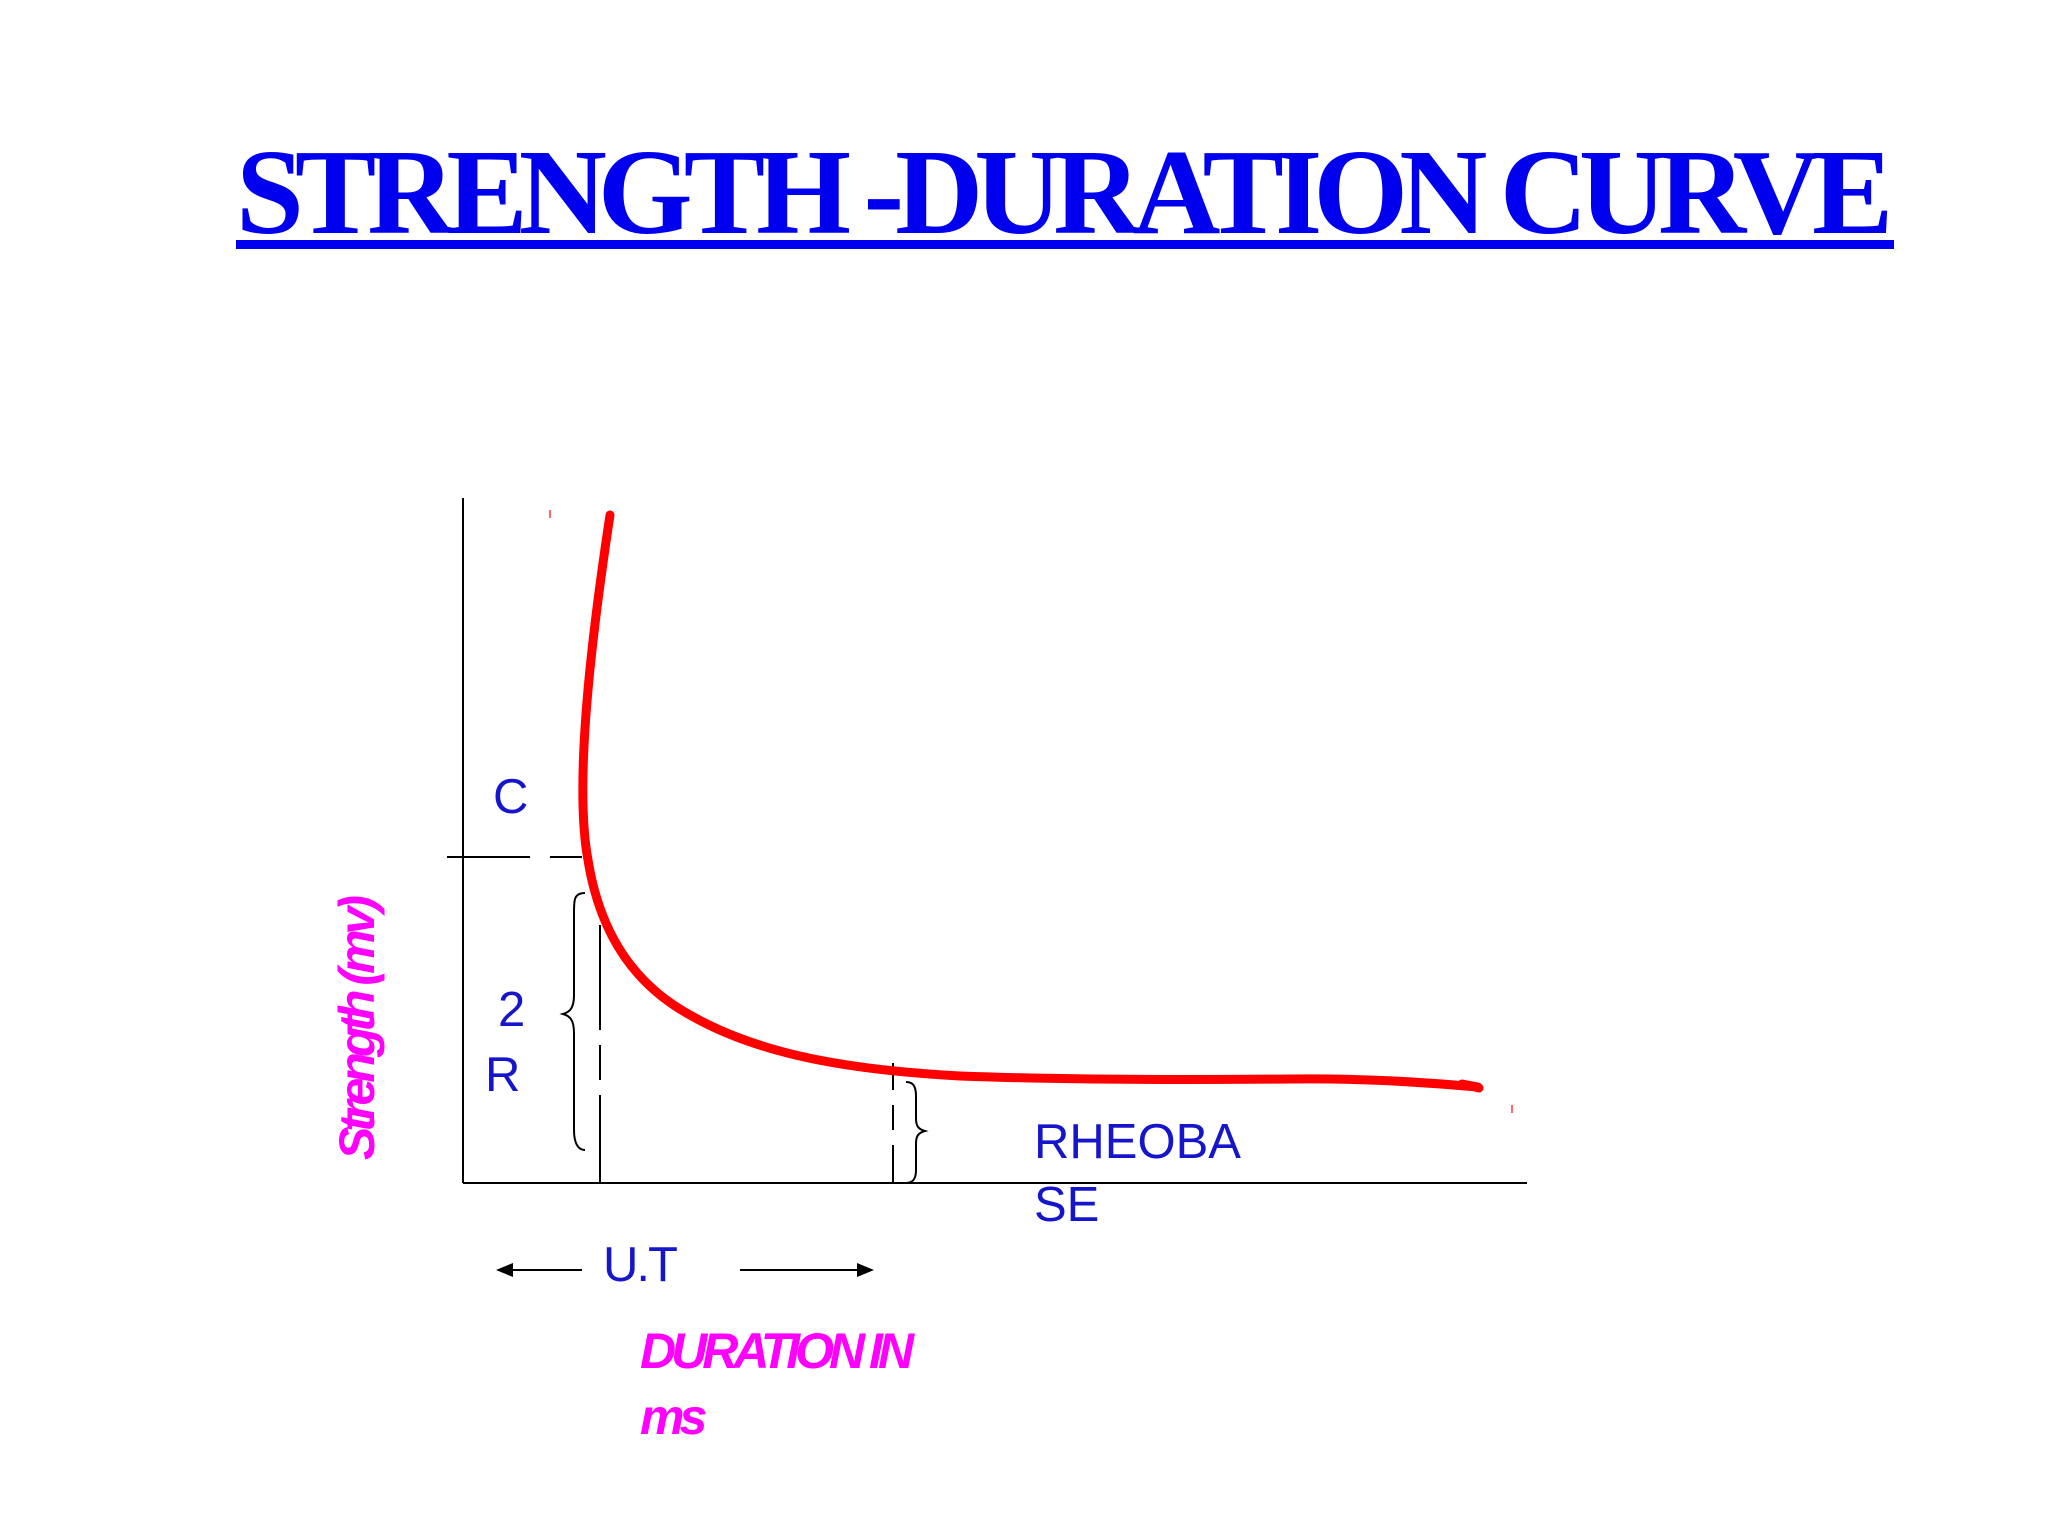 This screenshot has width=2048, height=1536. What do you see at coordinates (511, 797) in the screenshot?
I see `chronaxie-label: C` at bounding box center [511, 797].